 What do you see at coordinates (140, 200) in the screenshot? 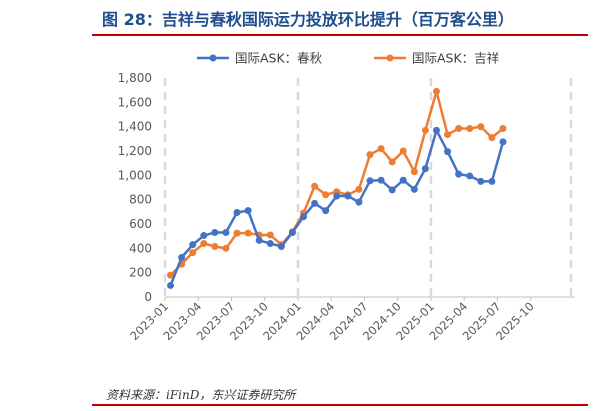
I see `y-tick-label: 800` at bounding box center [140, 200].